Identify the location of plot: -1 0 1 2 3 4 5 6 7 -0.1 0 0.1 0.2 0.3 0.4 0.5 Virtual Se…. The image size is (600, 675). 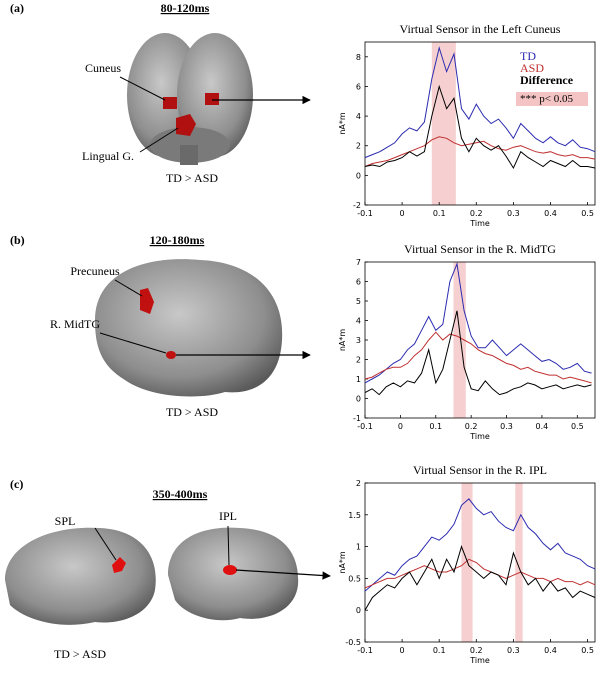
(467, 341).